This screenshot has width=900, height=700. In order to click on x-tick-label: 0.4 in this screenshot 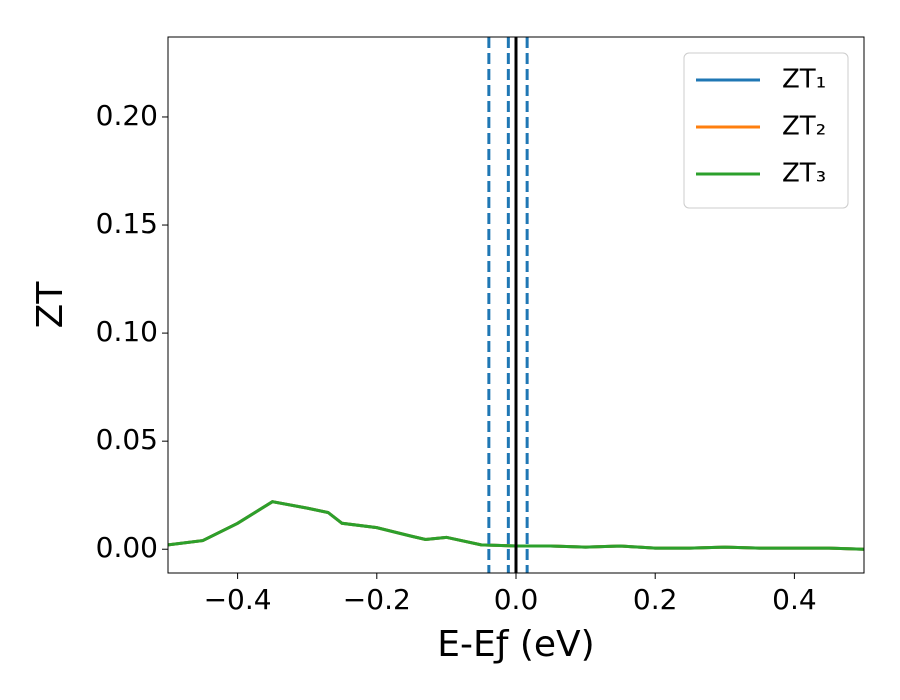, I will do `click(794, 599)`.